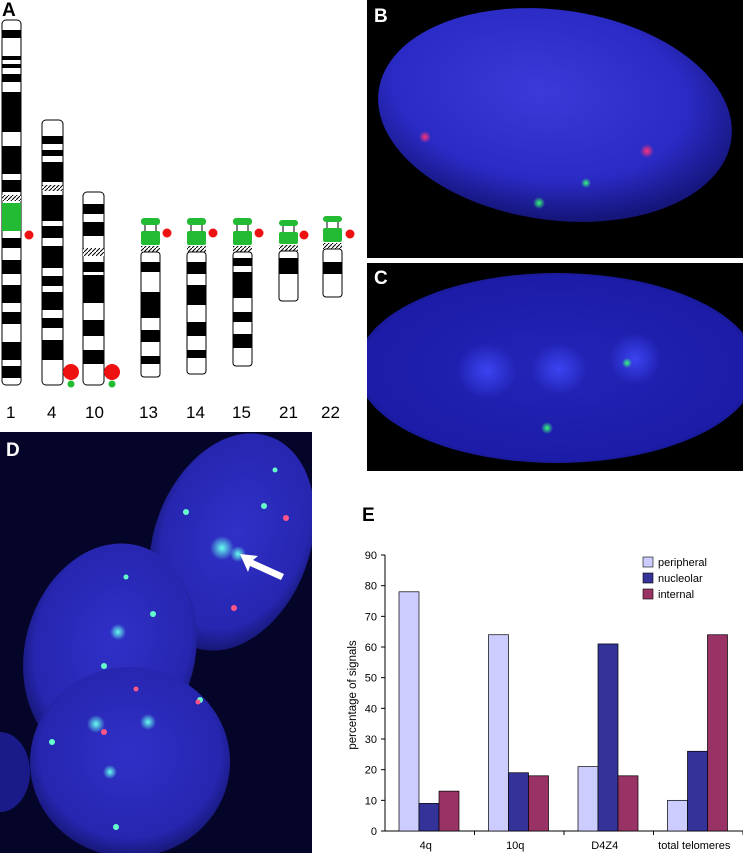 The height and width of the screenshot is (853, 743). Describe the element at coordinates (429, 817) in the screenshot. I see `bar-nucleolar-4q` at that location.